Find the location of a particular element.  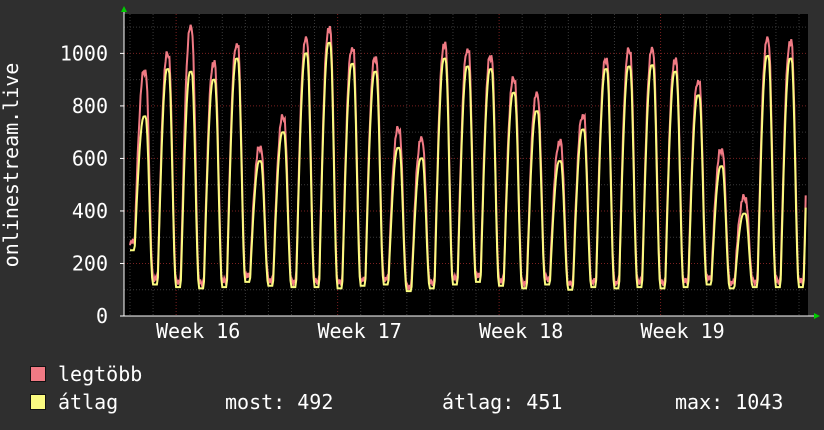

x-axis-labels: Week 16 Week 17 Week 18 Week 19 is located at coordinates (440, 331).